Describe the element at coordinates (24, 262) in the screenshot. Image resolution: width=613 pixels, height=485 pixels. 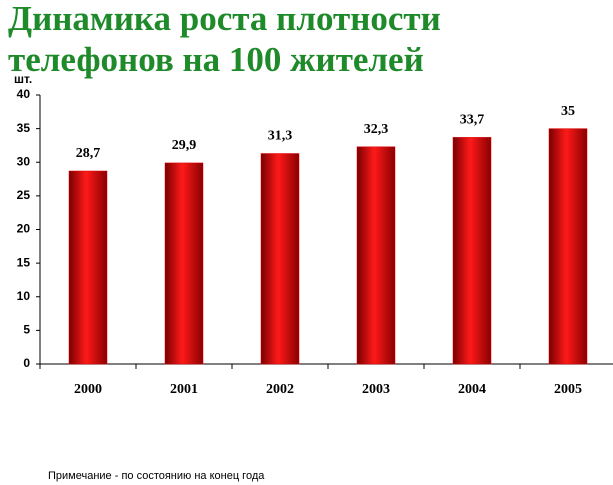
I see `y-tick-label: 15` at that location.